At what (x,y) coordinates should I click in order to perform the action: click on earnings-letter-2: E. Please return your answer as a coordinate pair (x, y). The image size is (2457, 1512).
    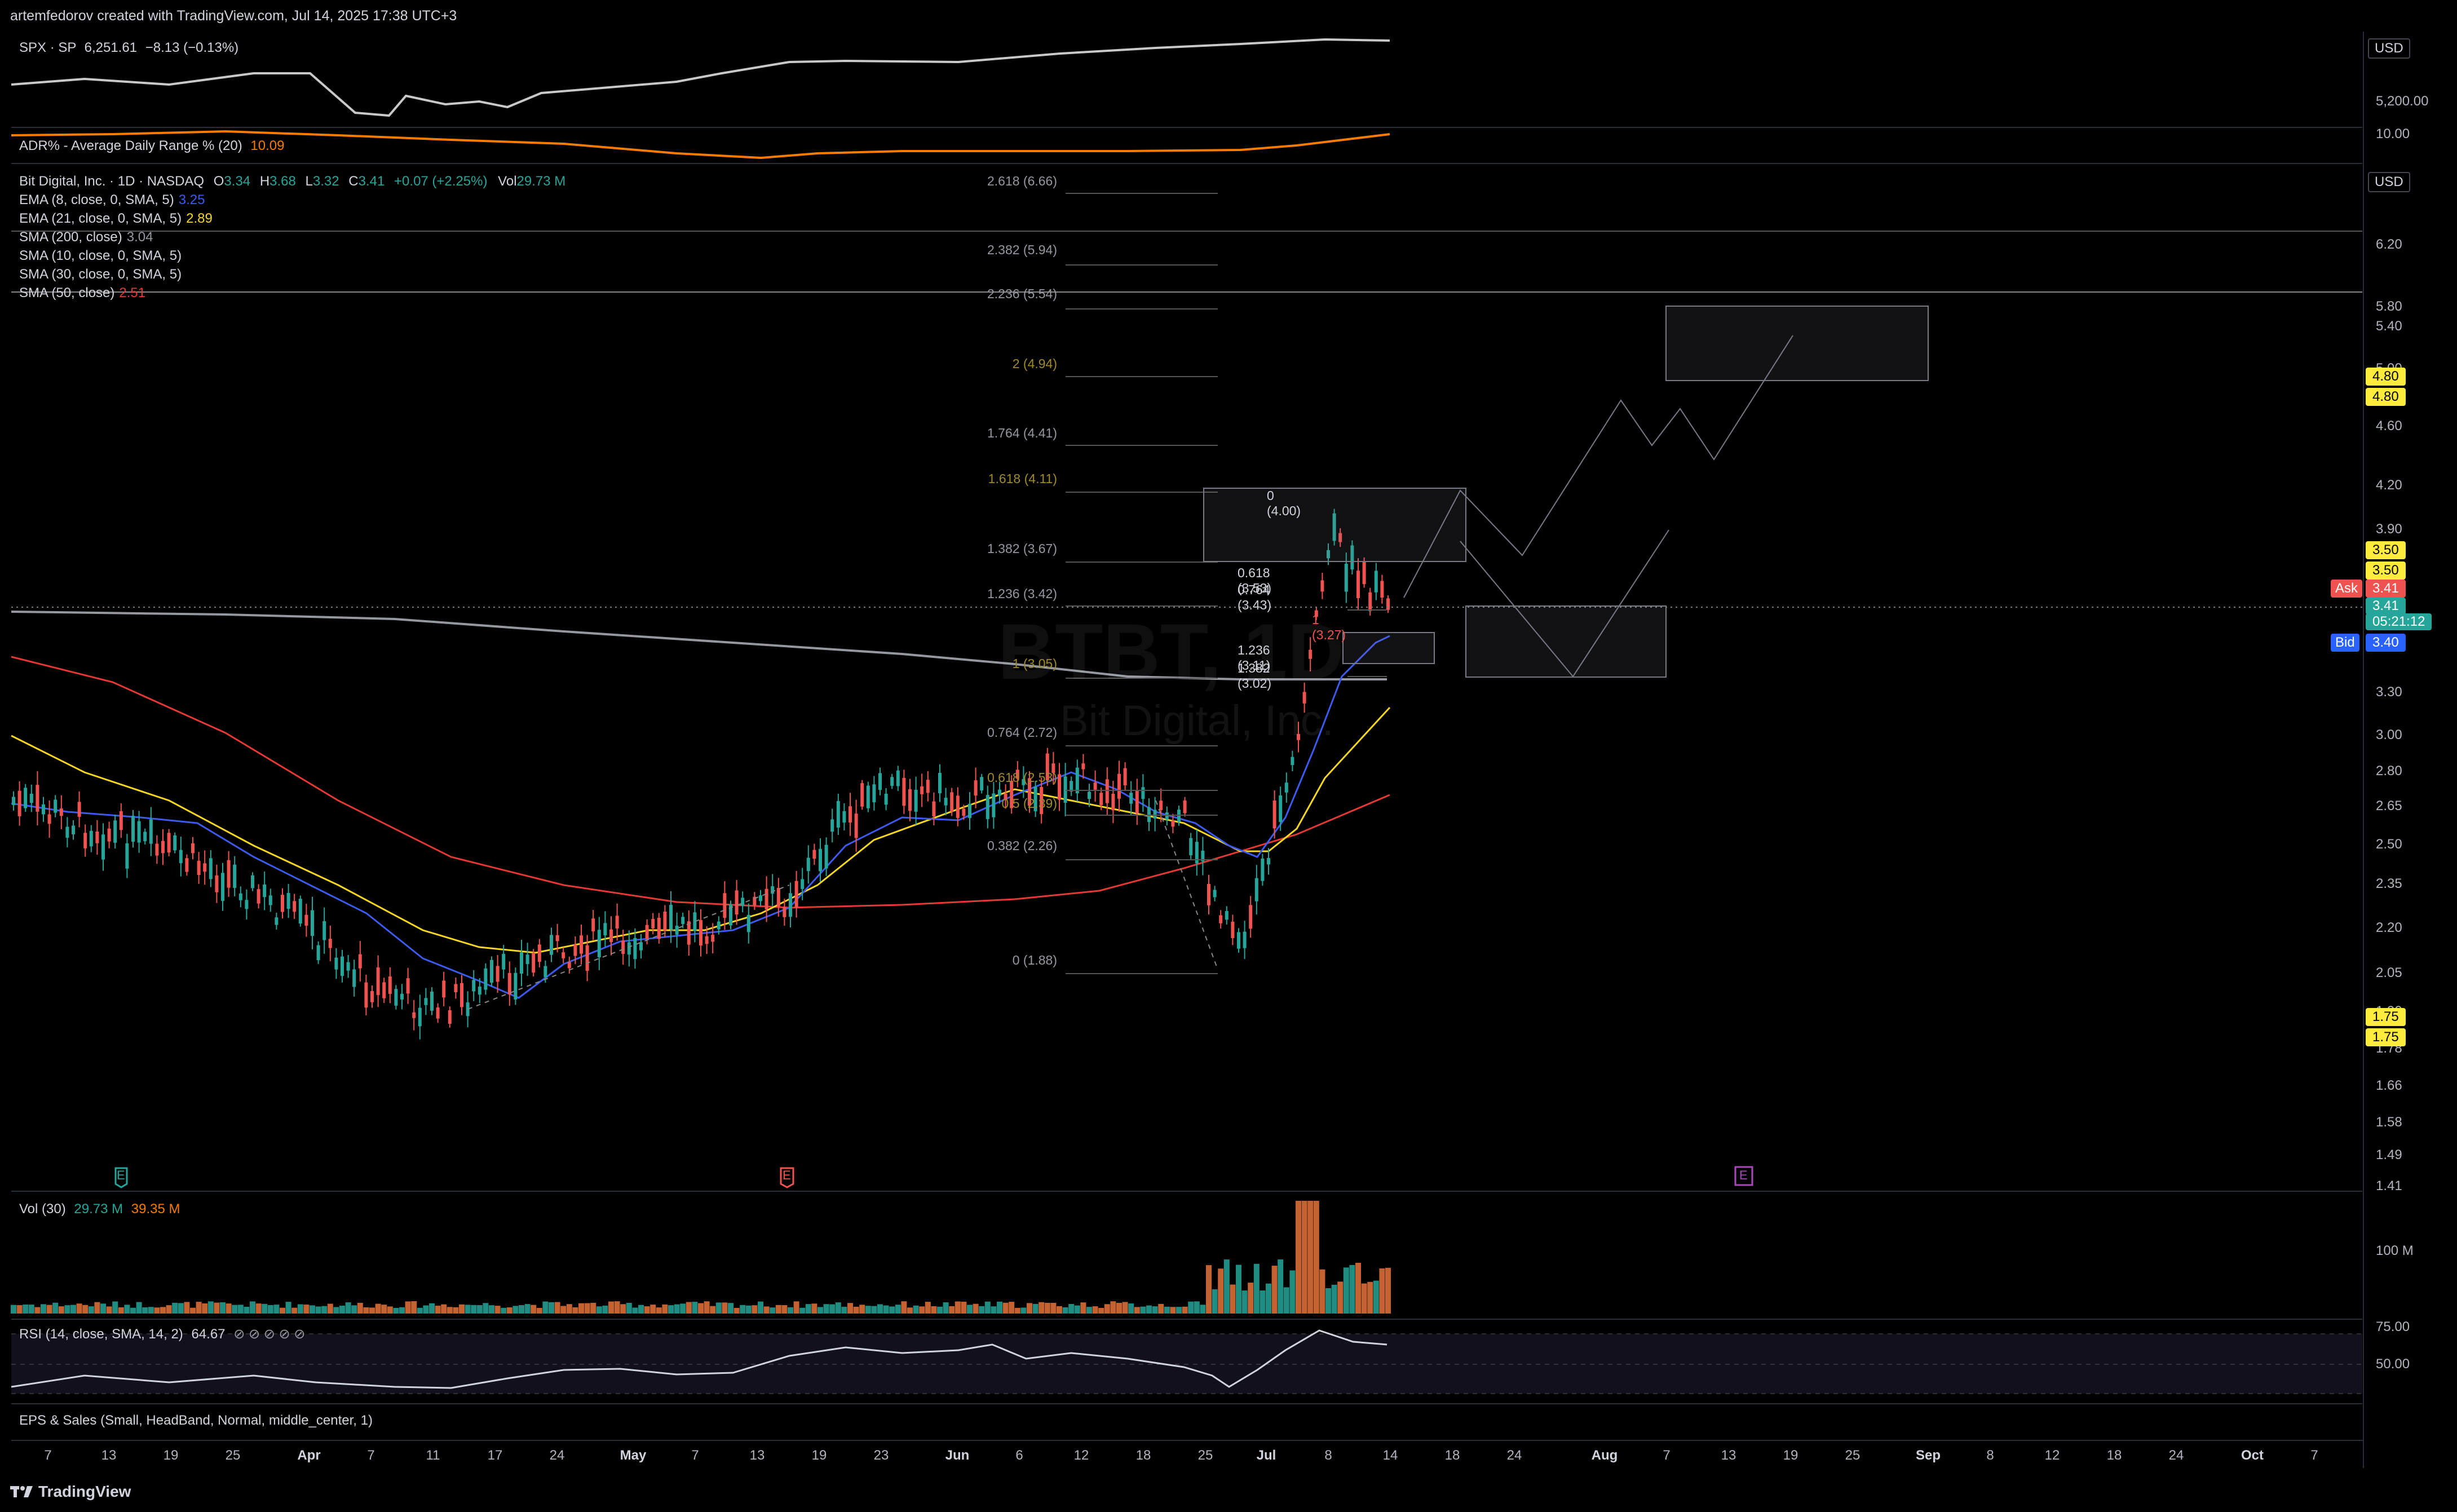
    Looking at the image, I should click on (787, 1175).